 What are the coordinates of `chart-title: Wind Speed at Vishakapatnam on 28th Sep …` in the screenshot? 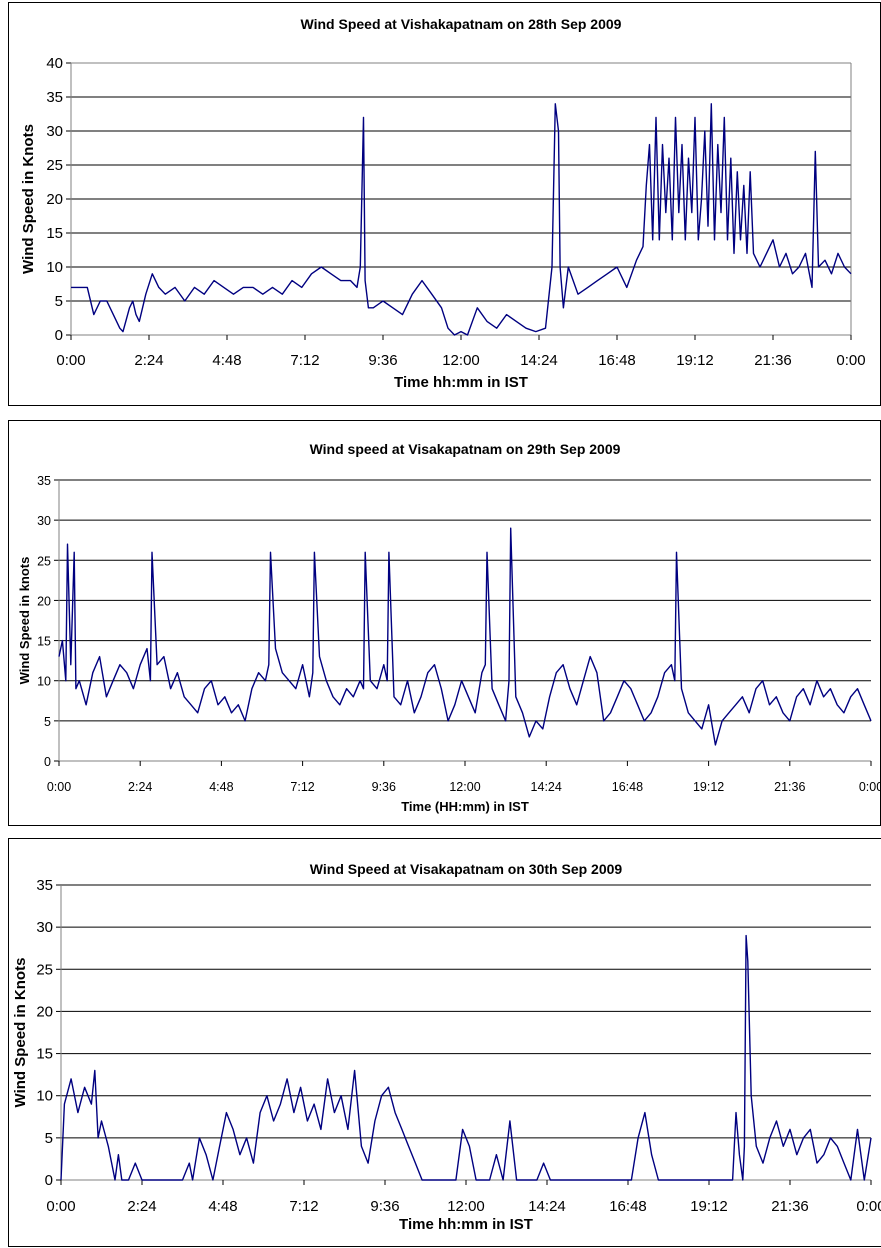 It's located at (461, 24).